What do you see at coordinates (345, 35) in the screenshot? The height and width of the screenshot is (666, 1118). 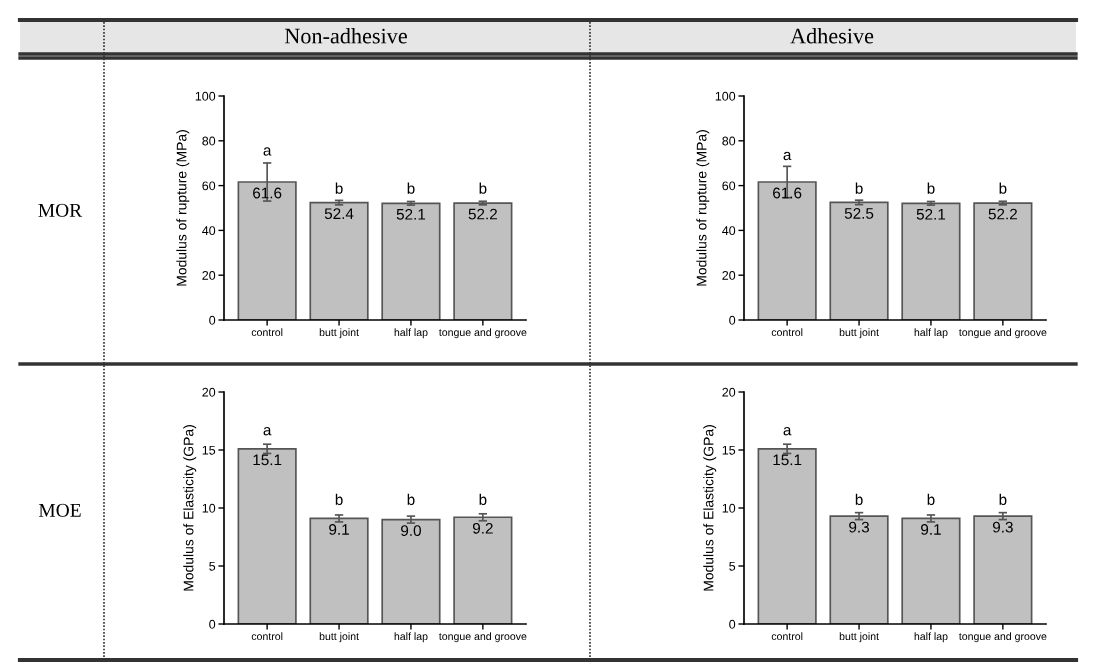 I see `chart-title: Non-adhesive` at bounding box center [345, 35].